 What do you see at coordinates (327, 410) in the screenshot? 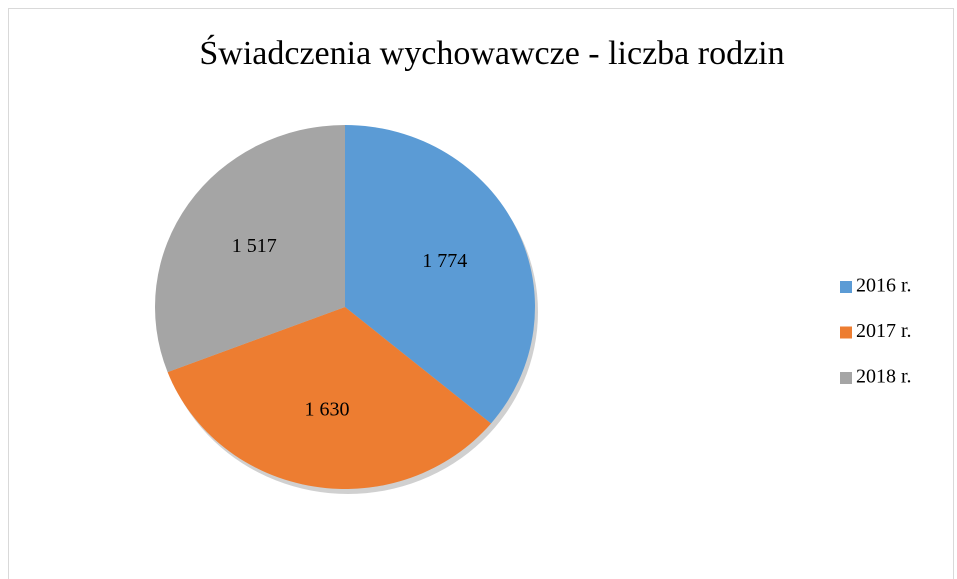
I see `data-label: 1 630` at bounding box center [327, 410].